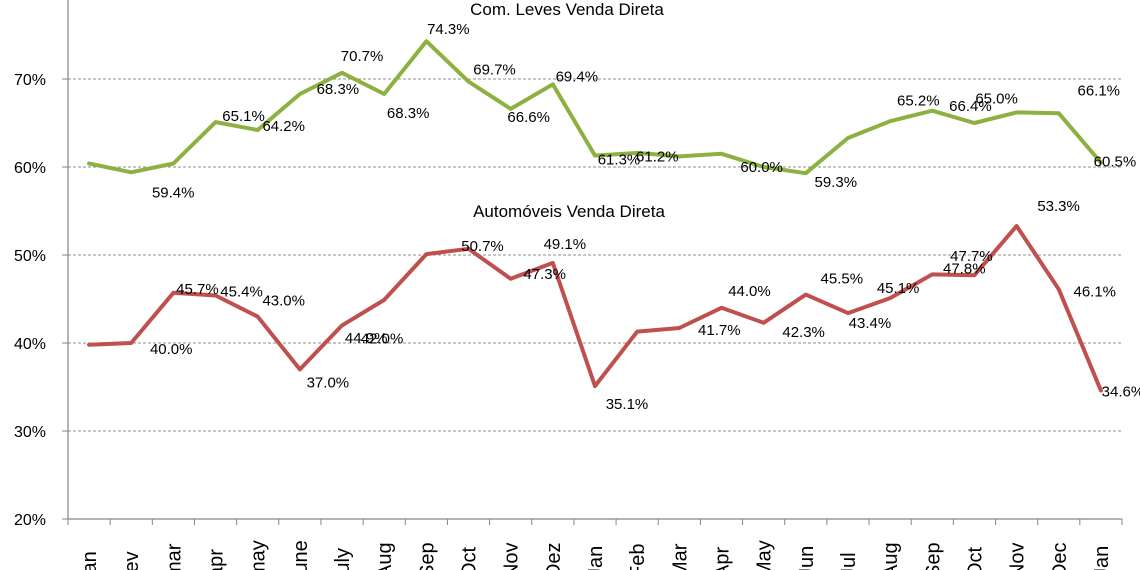 Image resolution: width=1140 pixels, height=570 pixels. I want to click on series-title: Com. Leves Venda Direta, so click(567, 9).